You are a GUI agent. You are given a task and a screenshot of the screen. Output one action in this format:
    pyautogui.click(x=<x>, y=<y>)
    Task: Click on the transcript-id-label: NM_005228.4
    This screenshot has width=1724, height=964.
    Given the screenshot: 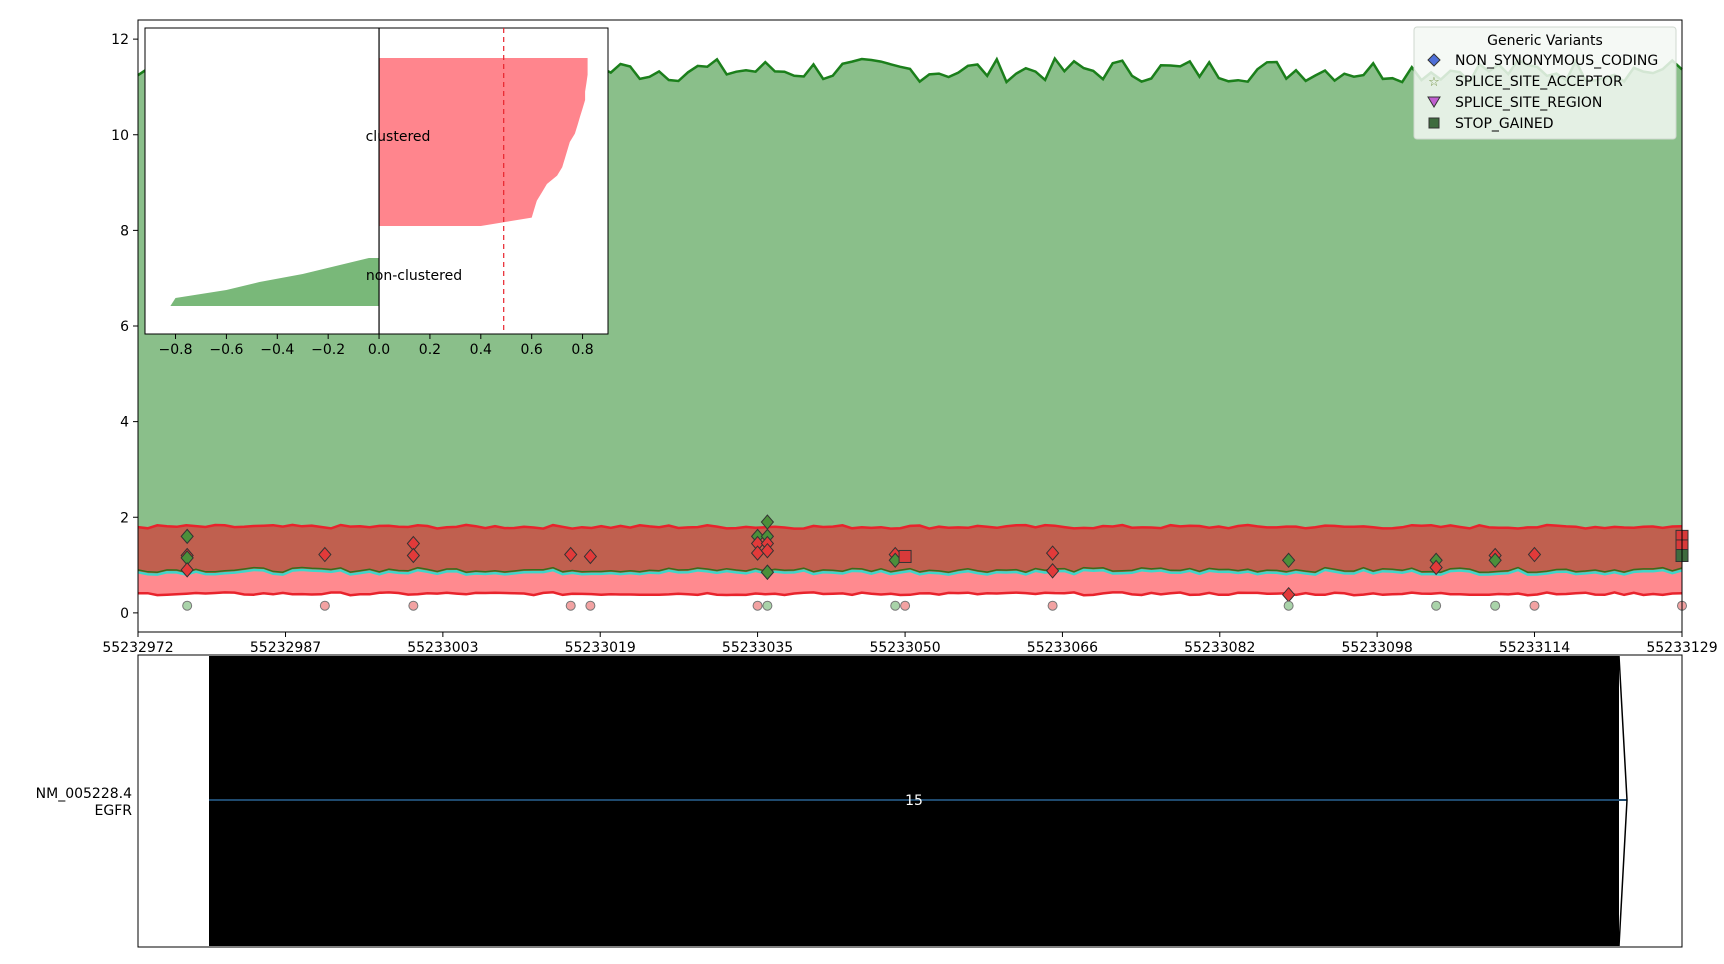 What is the action you would take?
    pyautogui.click(x=84, y=794)
    